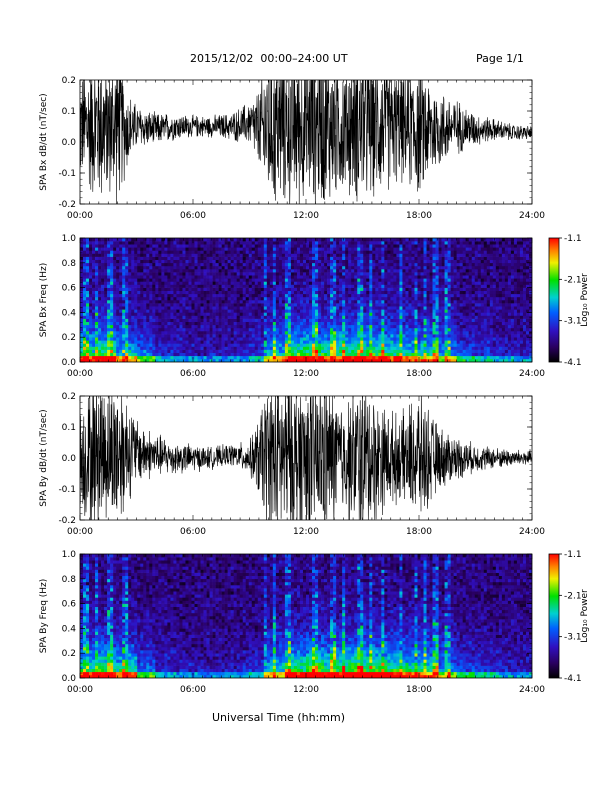 The height and width of the screenshot is (792, 612). What do you see at coordinates (44, 616) in the screenshot?
I see `y-axis-label: SPA By Freq (Hz)` at bounding box center [44, 616].